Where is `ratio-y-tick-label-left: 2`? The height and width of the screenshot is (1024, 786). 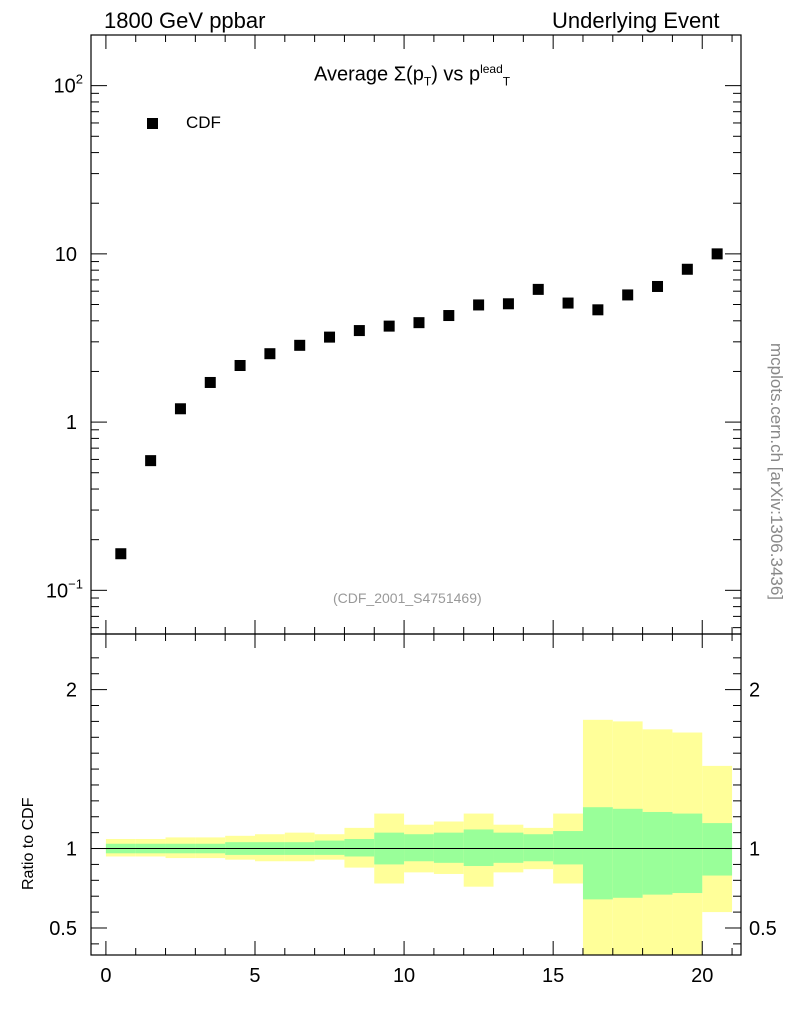
ratio-y-tick-label-left: 2 is located at coordinates (71, 691).